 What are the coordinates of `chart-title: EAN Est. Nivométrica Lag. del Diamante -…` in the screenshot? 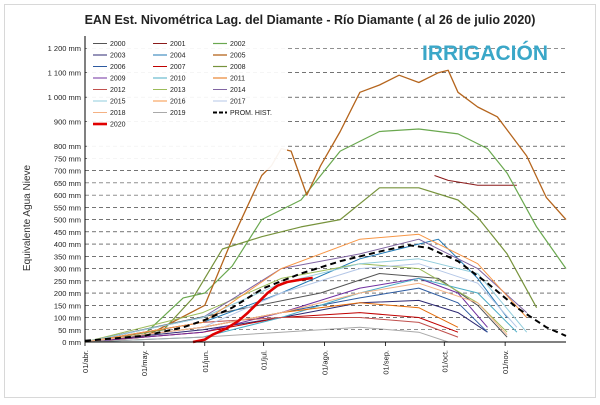 It's located at (310, 20).